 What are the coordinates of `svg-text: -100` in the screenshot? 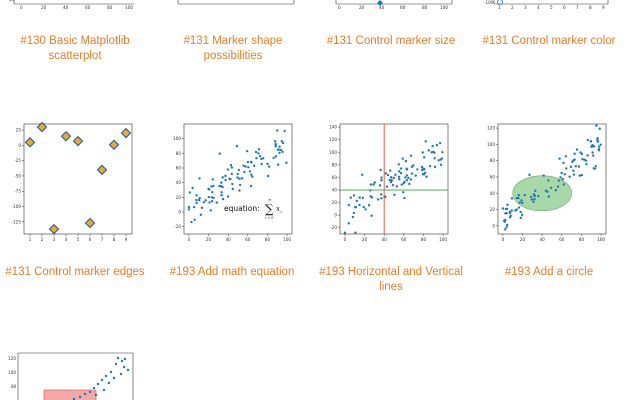 It's located at (489, 2).